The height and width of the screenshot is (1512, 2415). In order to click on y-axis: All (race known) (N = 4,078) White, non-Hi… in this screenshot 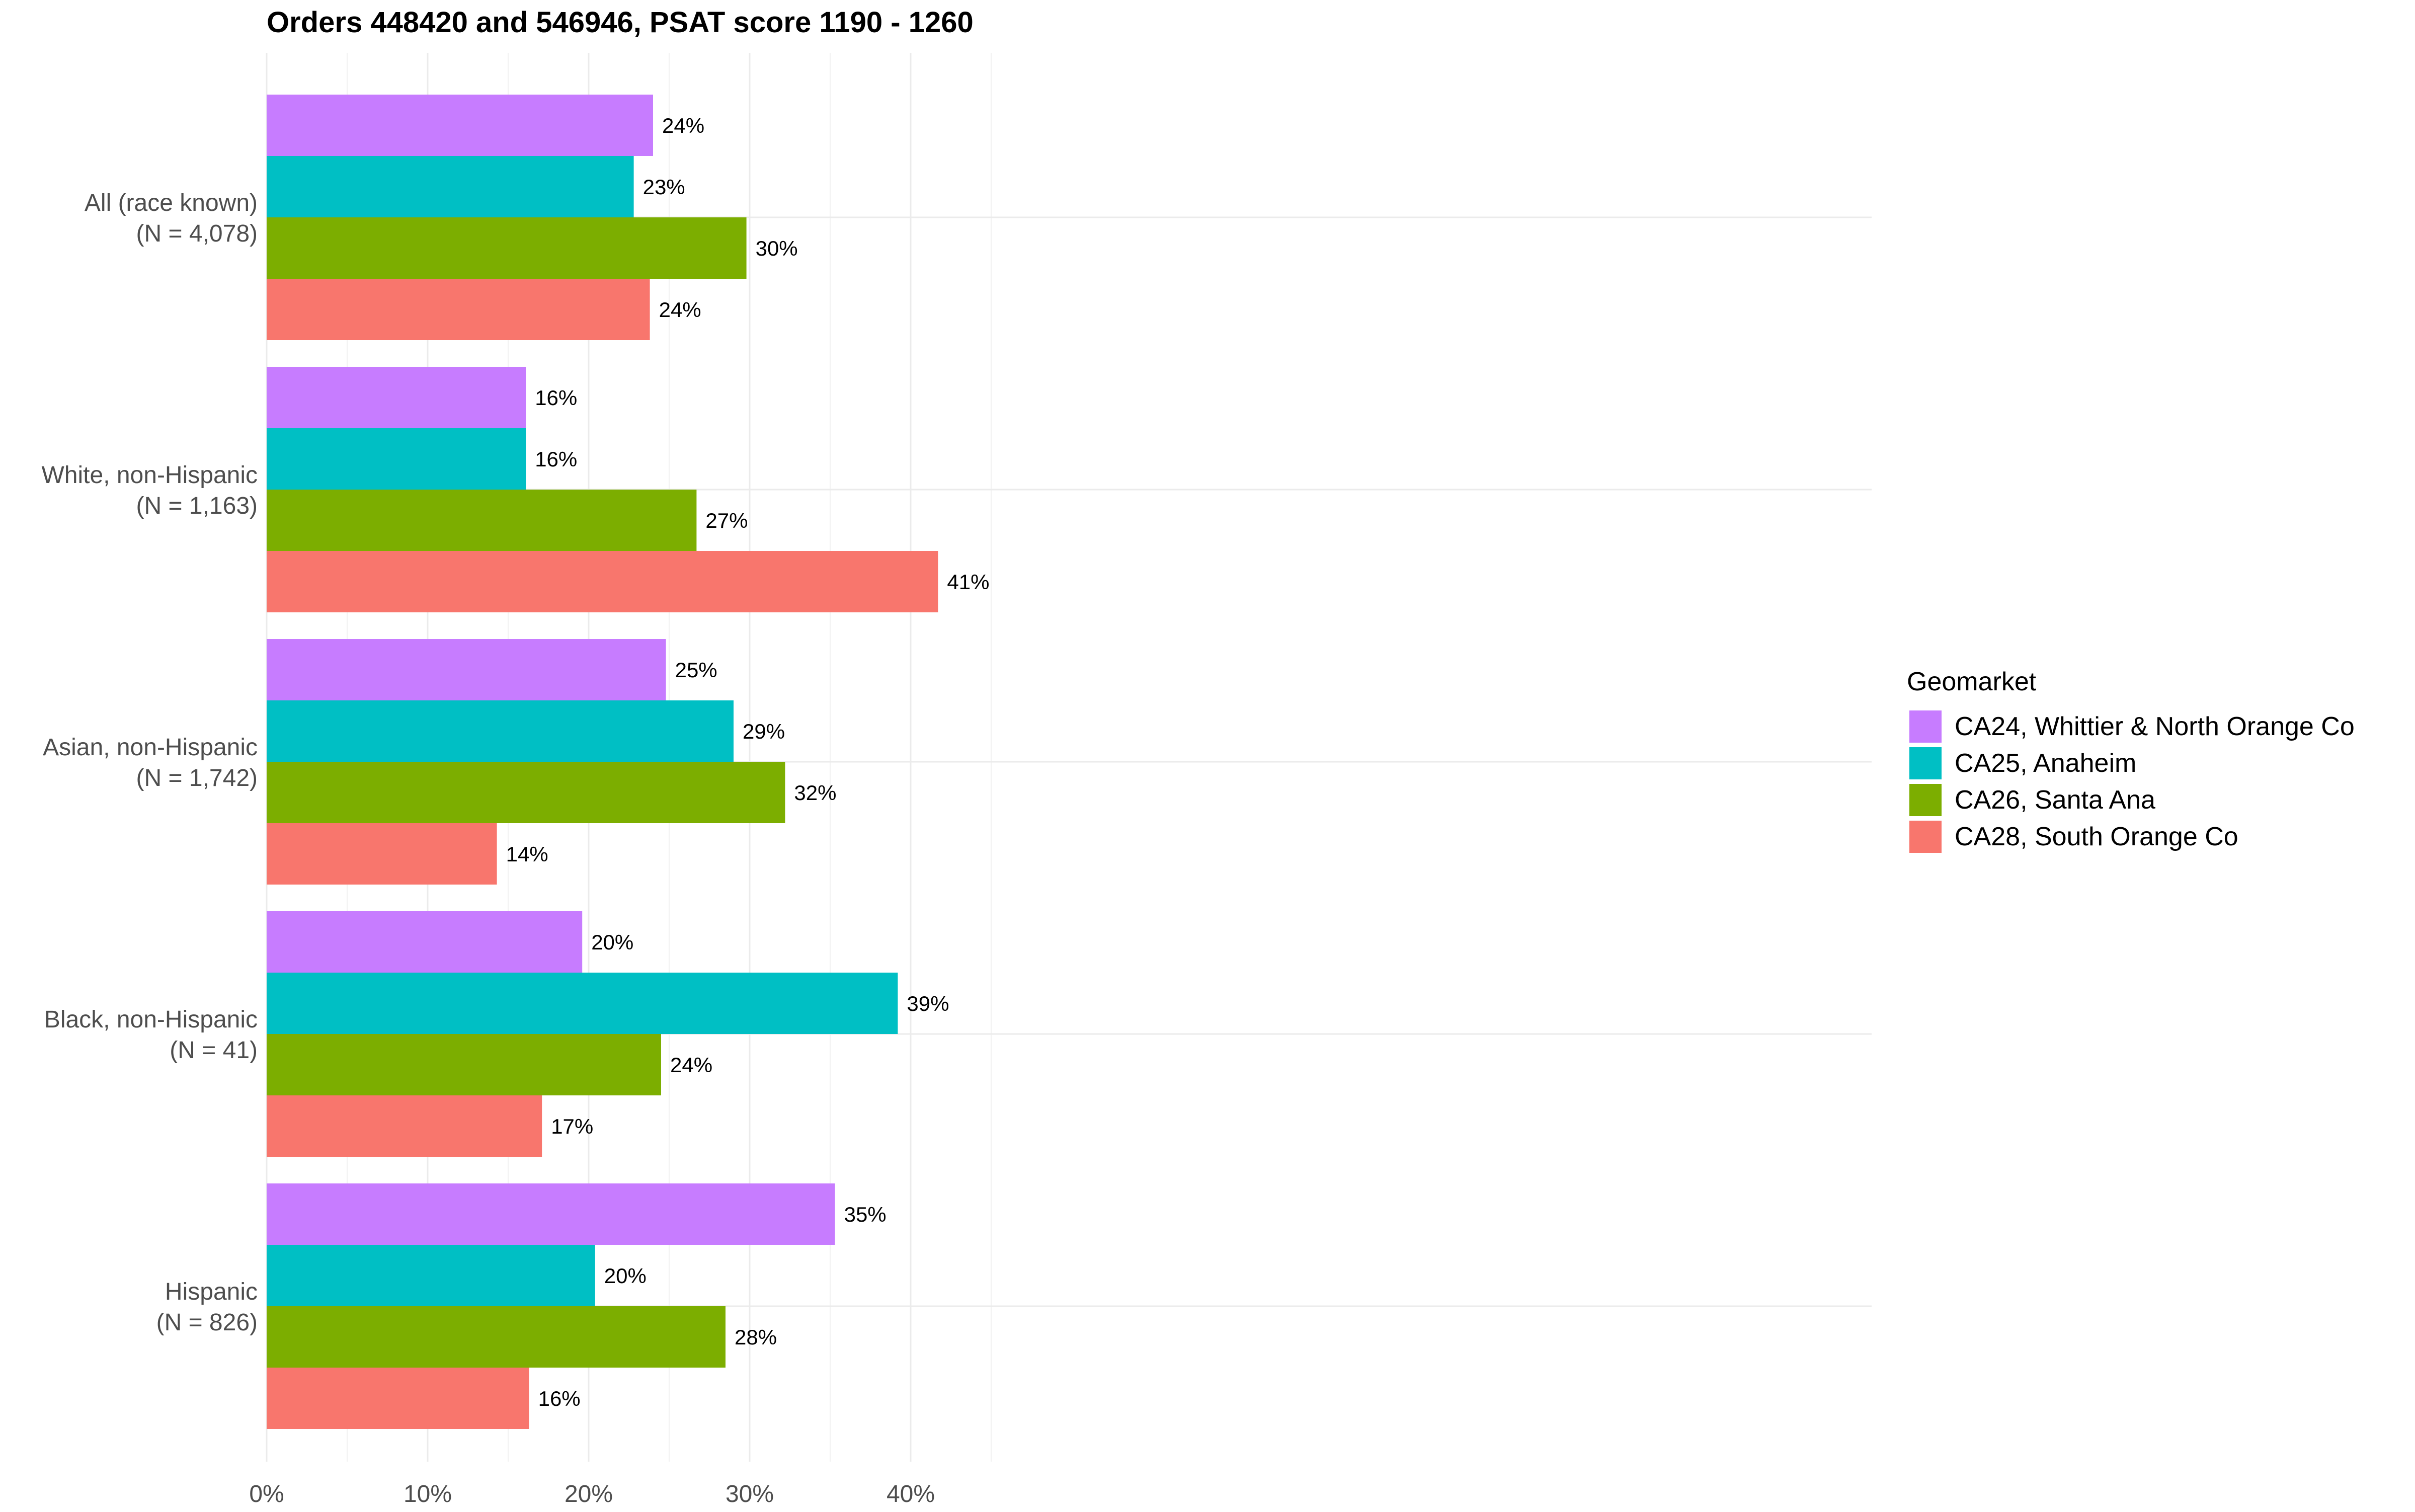, I will do `click(150, 763)`.